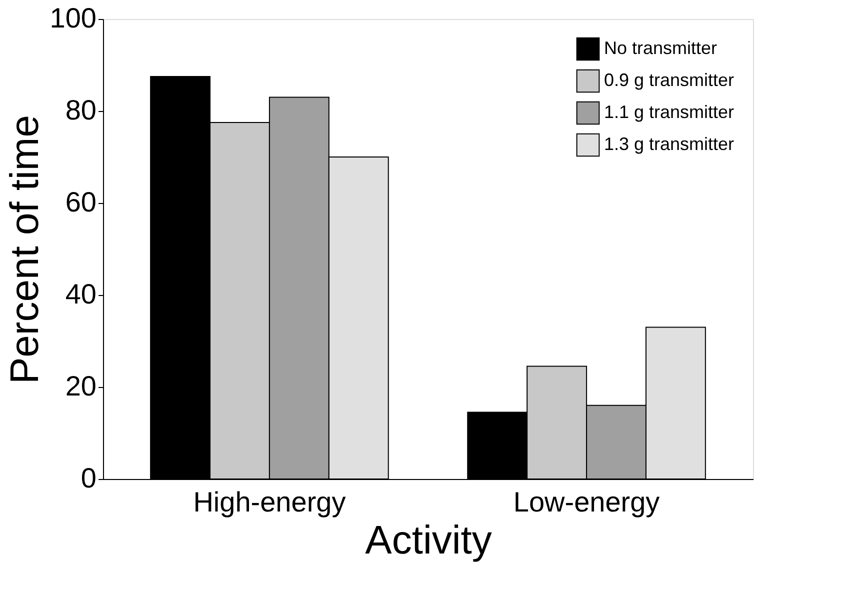 Image resolution: width=842 pixels, height=608 pixels. What do you see at coordinates (73, 18) in the screenshot?
I see `y-tick-label: 100` at bounding box center [73, 18].